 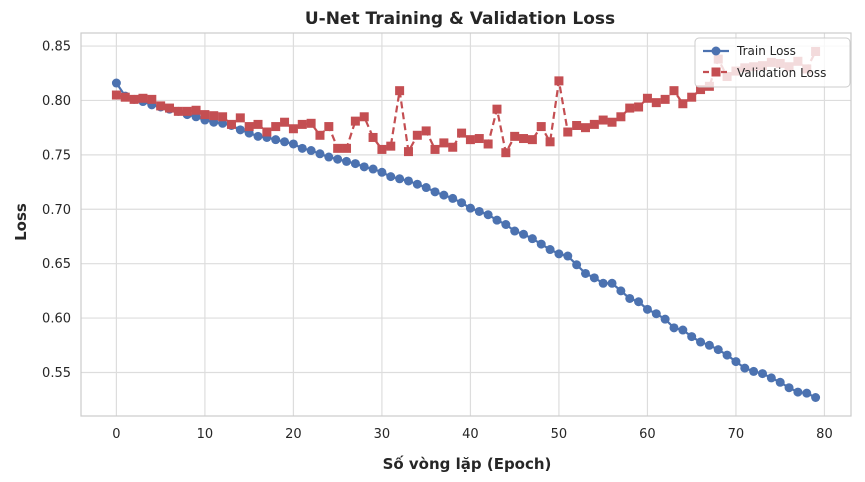 I want to click on x-tick-label: 80, so click(x=824, y=434).